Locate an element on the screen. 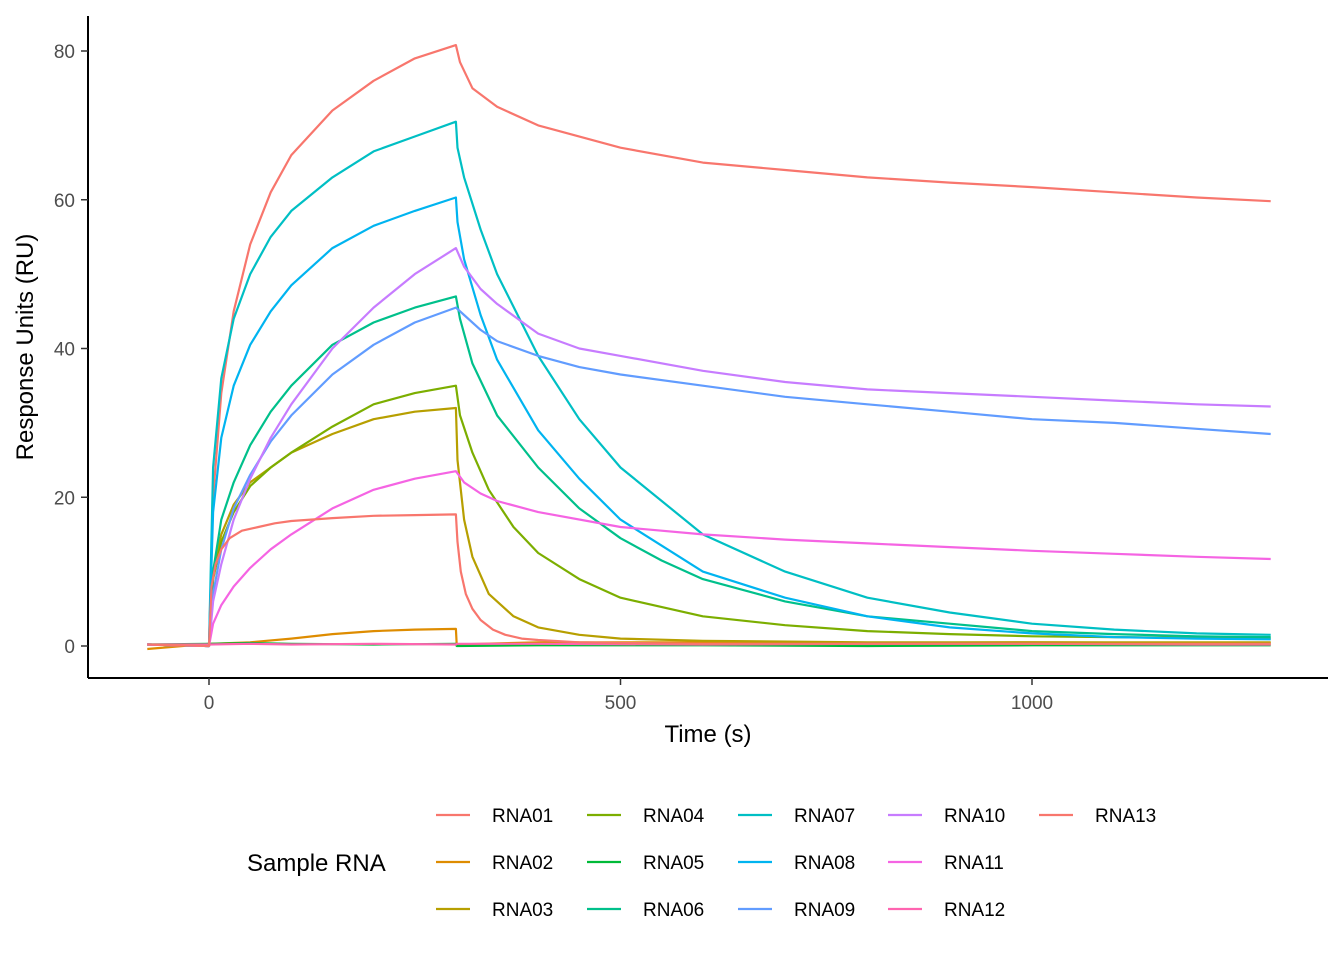 Image resolution: width=1344 pixels, height=960 pixels. y-tick-label: 40 is located at coordinates (64, 350).